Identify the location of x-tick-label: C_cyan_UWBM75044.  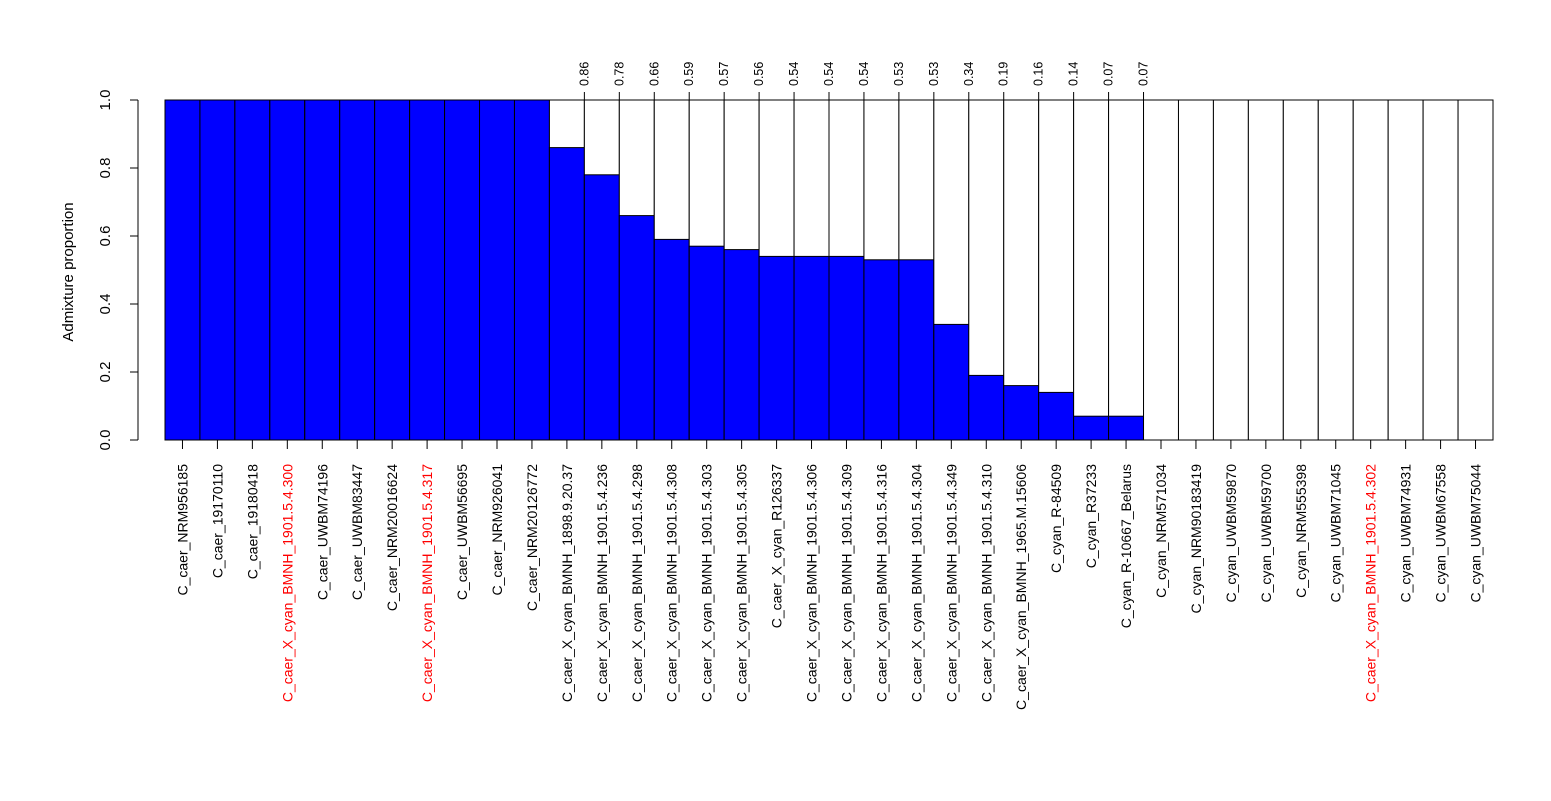
(1476, 533).